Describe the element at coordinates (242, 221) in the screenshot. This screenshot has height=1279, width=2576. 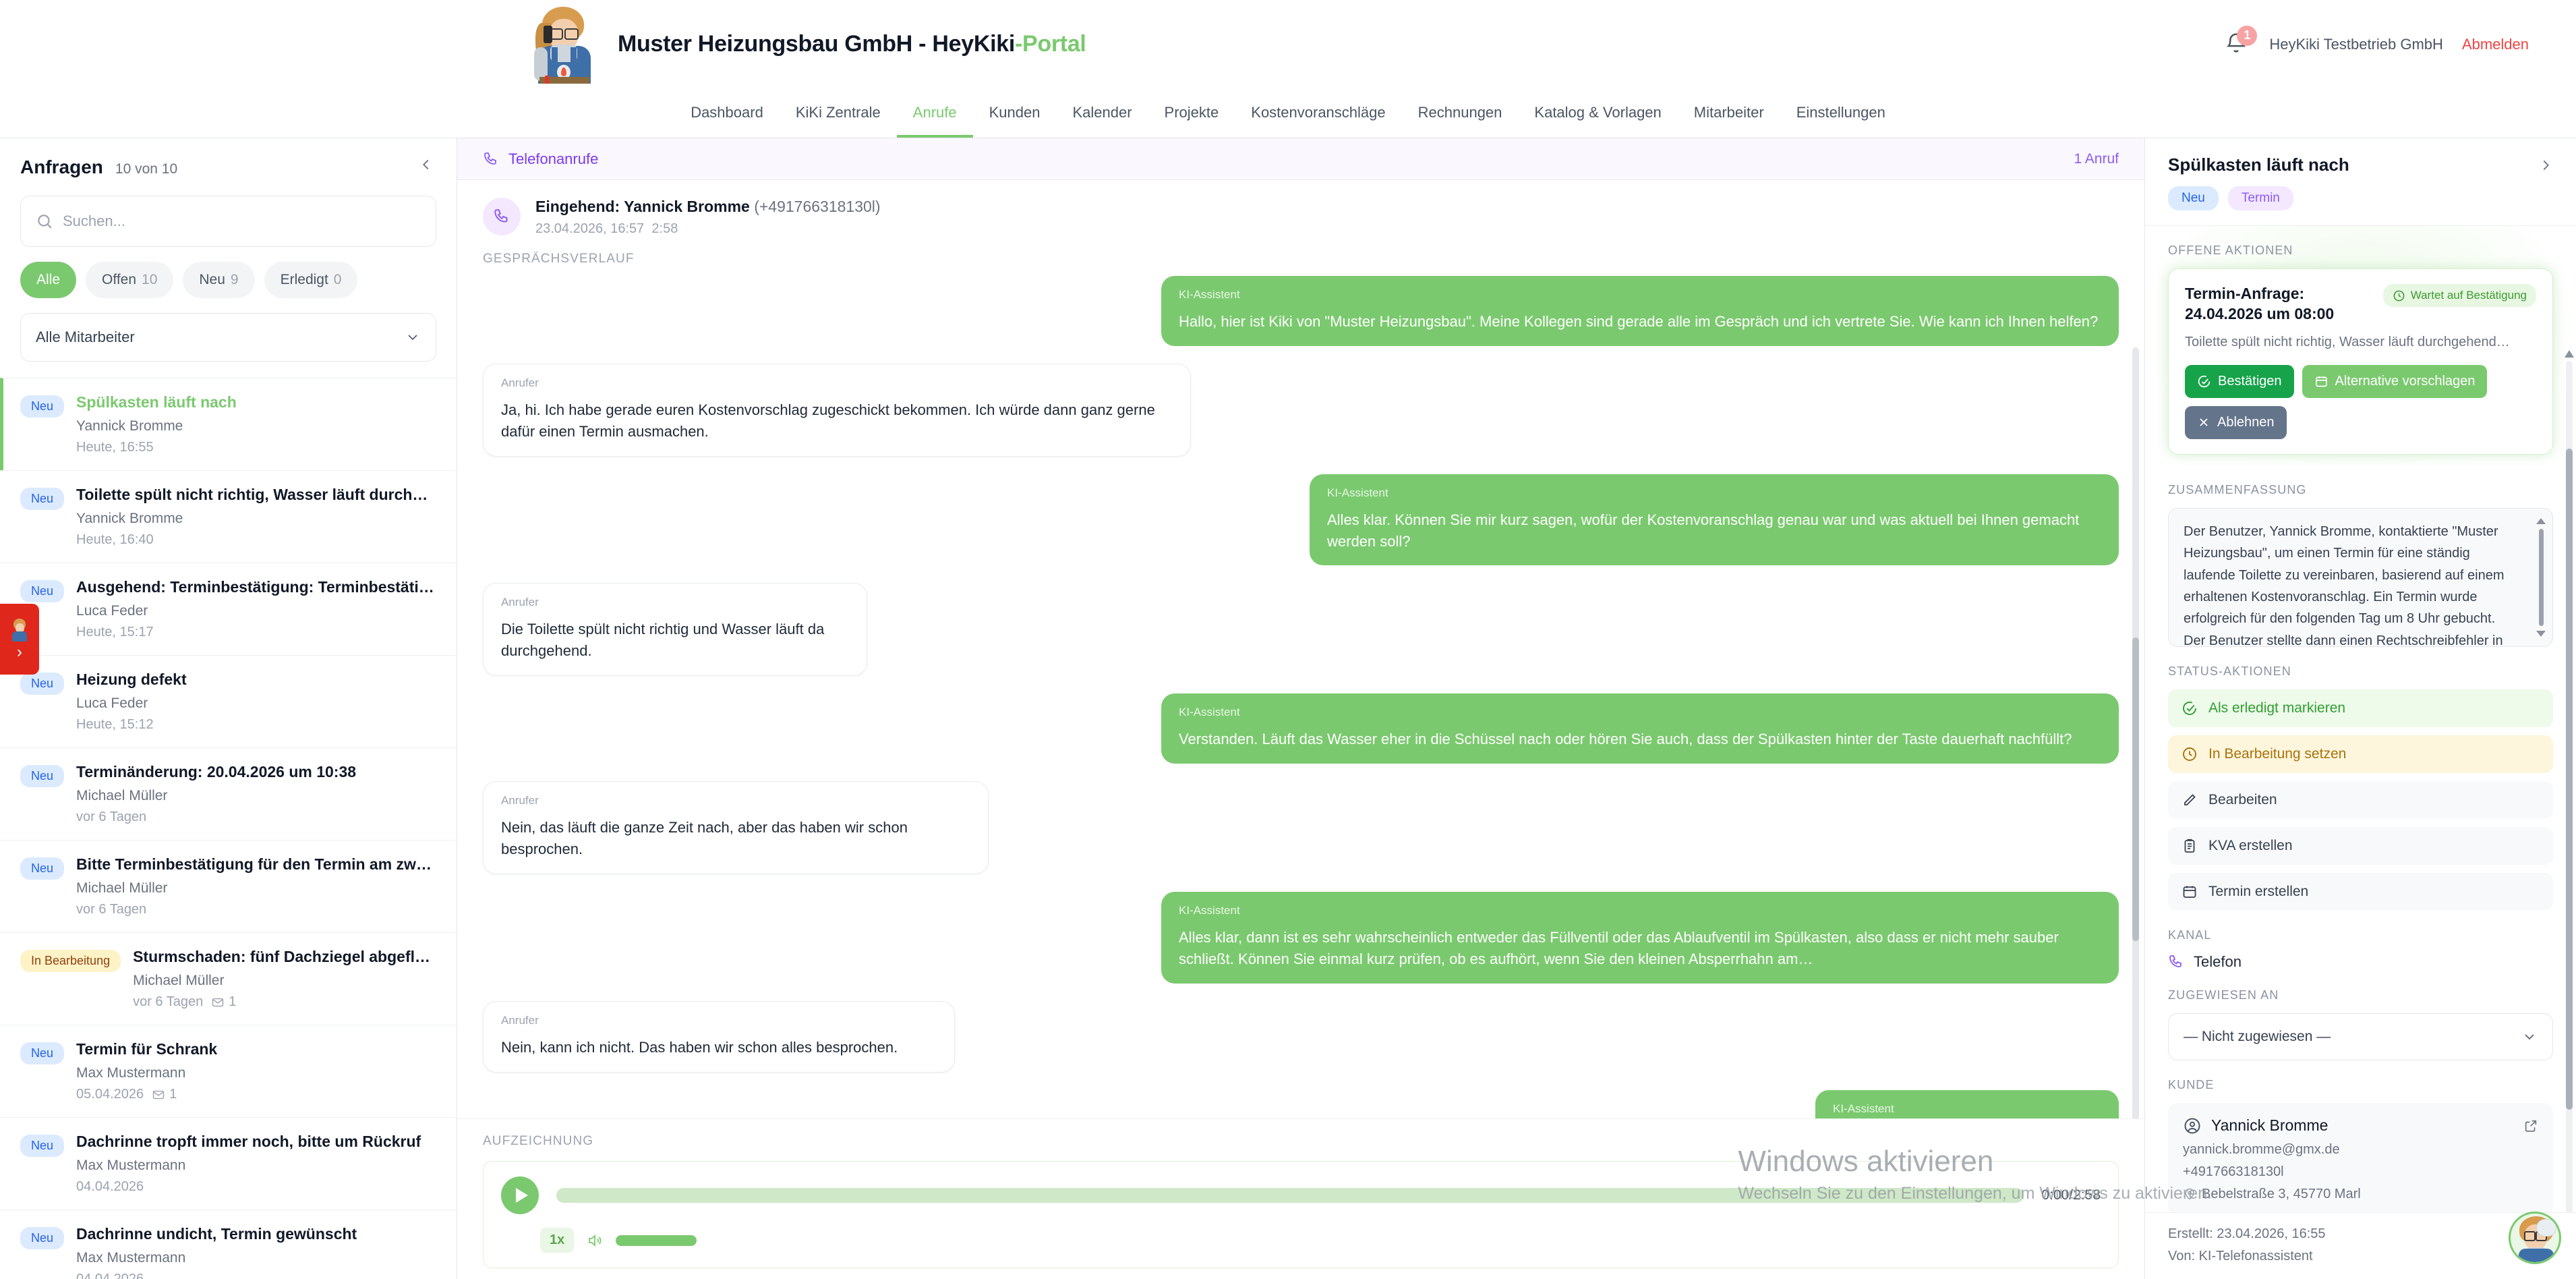
I see `search-input` at that location.